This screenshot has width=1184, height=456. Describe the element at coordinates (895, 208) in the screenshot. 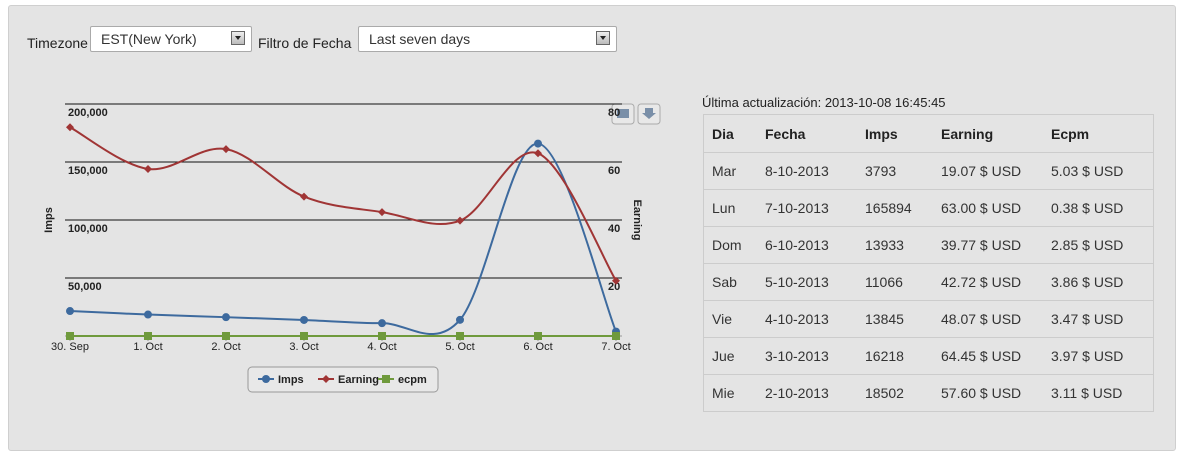

I see `table-cell: 165894` at that location.